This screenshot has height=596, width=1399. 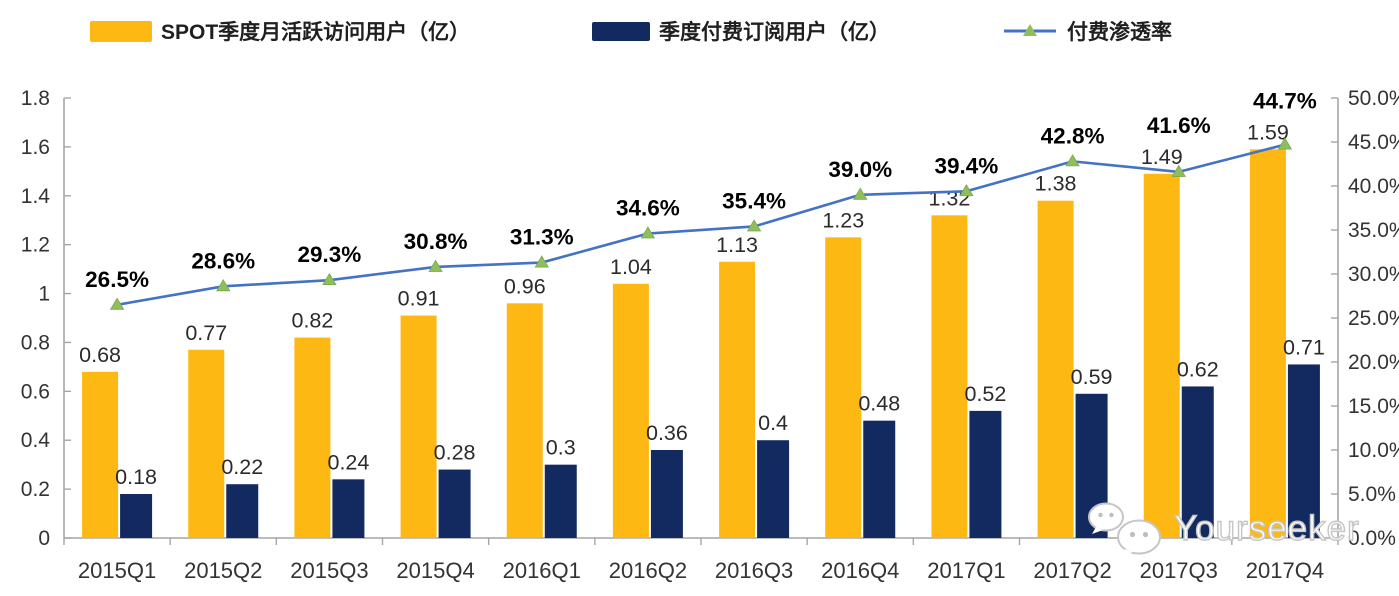 What do you see at coordinates (206, 443) in the screenshot?
I see `bar-mau-2015Q2` at bounding box center [206, 443].